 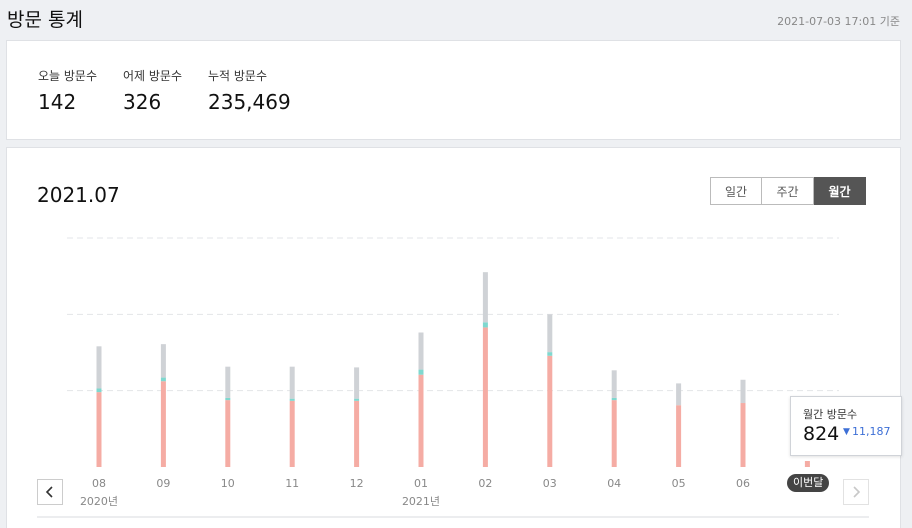 I want to click on stat-today: 오늘 방문수 142, so click(x=67, y=90).